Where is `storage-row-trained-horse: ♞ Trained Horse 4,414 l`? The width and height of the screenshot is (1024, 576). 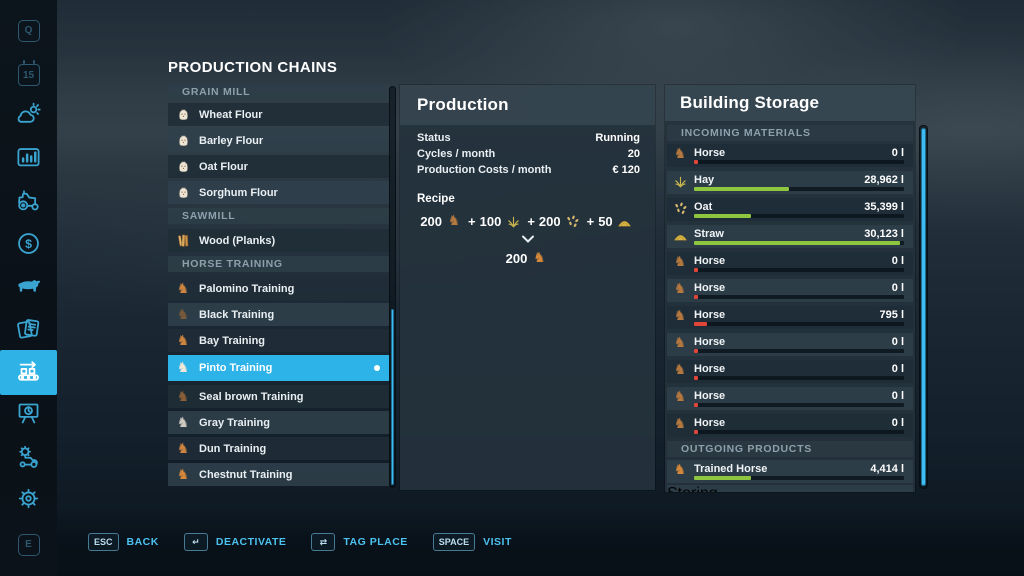 storage-row-trained-horse: ♞ Trained Horse 4,414 l is located at coordinates (790, 471).